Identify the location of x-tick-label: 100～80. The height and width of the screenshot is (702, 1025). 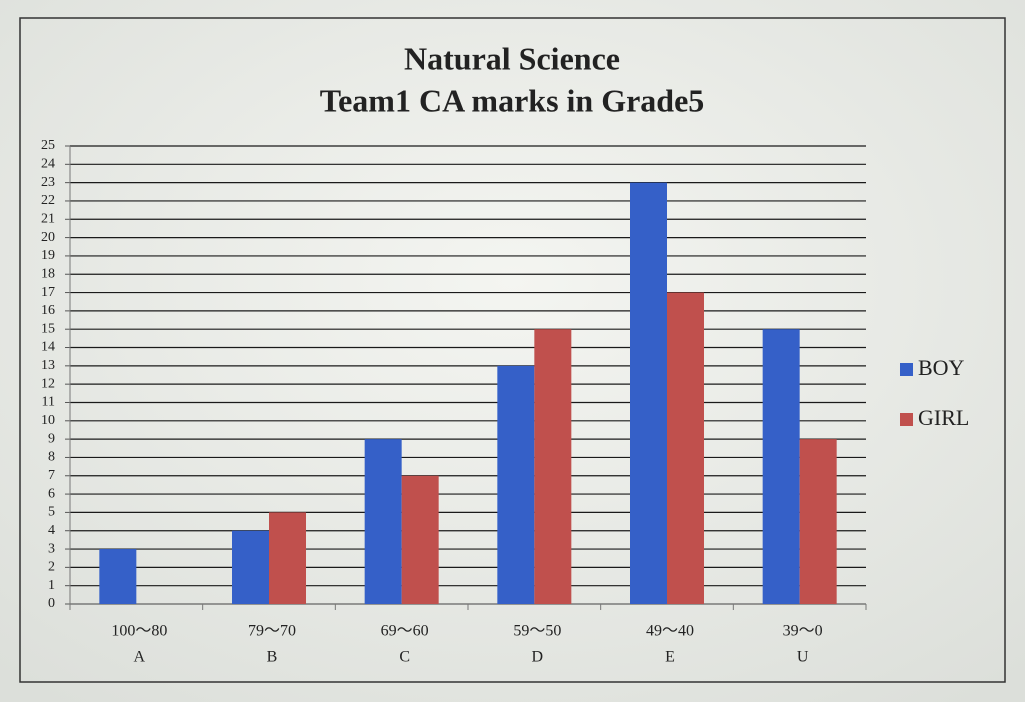
(139, 631).